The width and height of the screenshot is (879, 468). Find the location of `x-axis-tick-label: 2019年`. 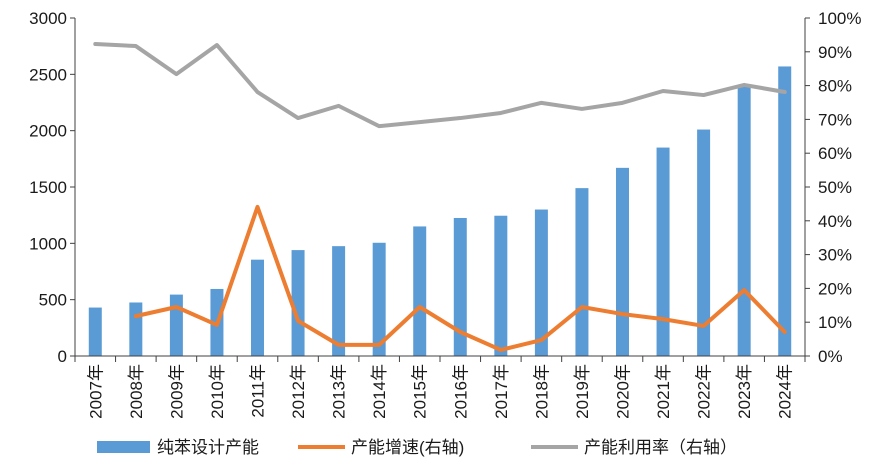

x-axis-tick-label: 2019年 is located at coordinates (582, 391).